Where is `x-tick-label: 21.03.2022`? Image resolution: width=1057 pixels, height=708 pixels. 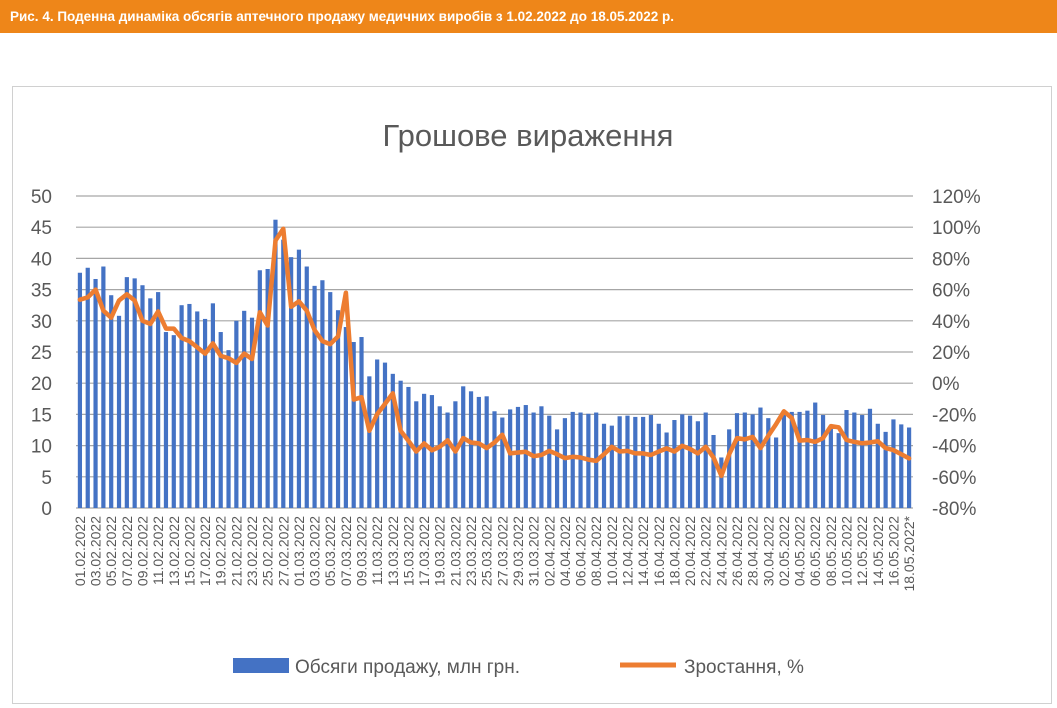 x-tick-label: 21.03.2022 is located at coordinates (455, 551).